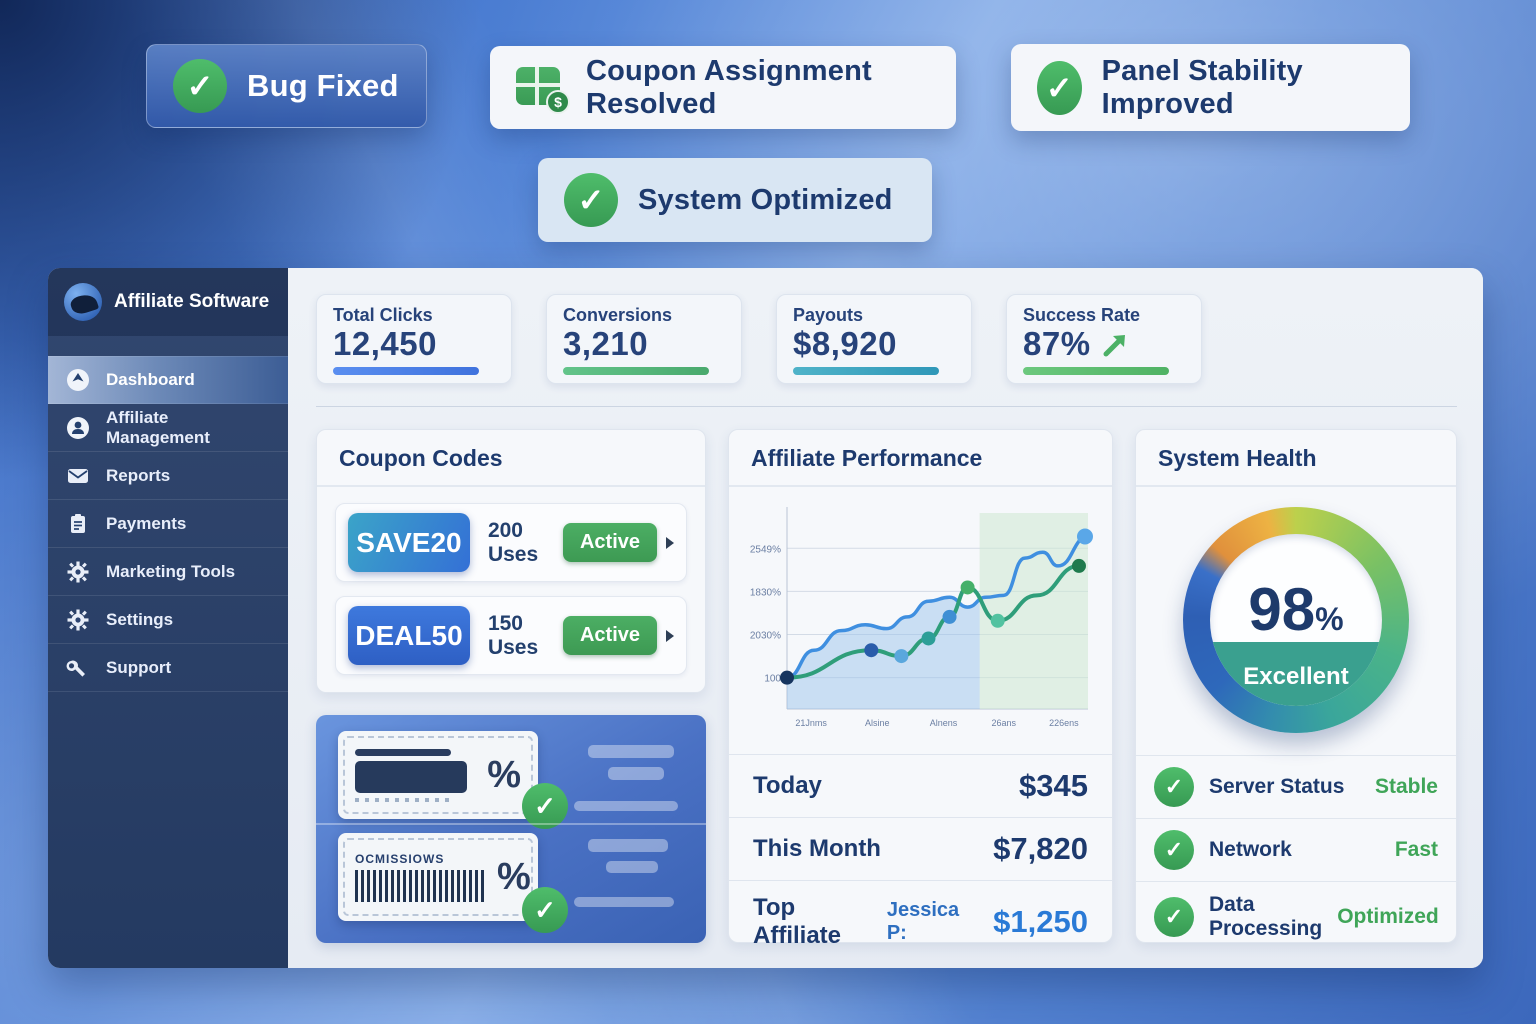 This screenshot has height=1024, width=1536. Describe the element at coordinates (1296, 458) in the screenshot. I see `panel-title: System Health` at that location.